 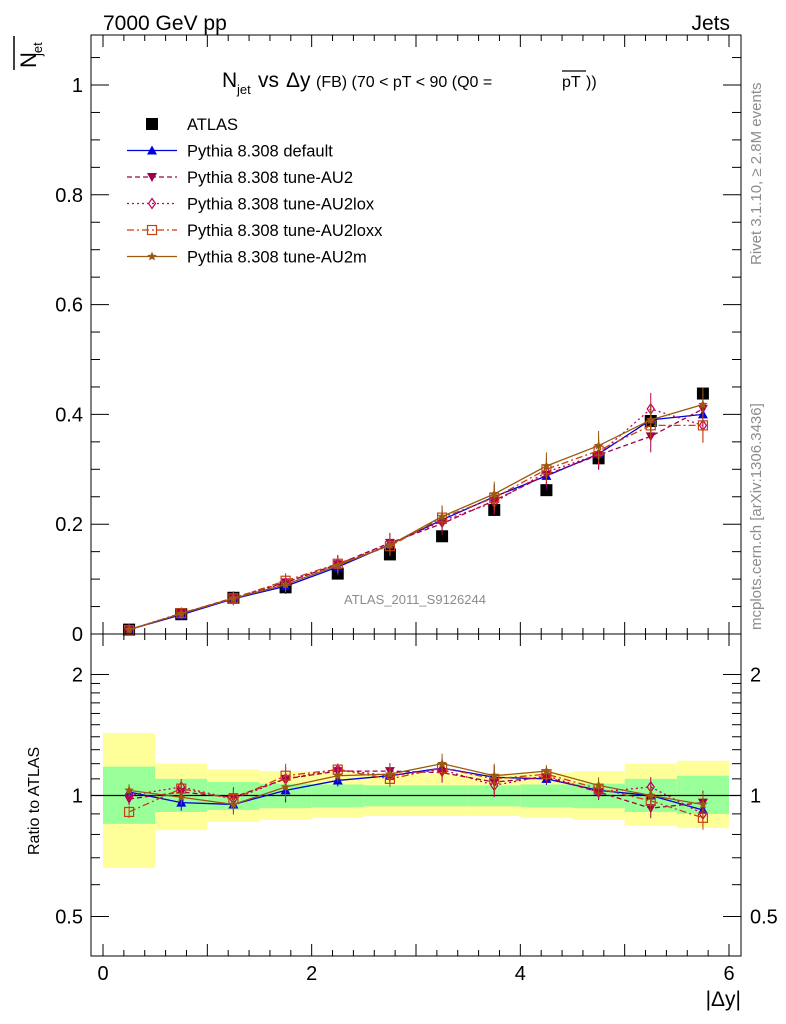 What do you see at coordinates (415, 599) in the screenshot?
I see `analysis-watermark: ATLAS_2011_S9126244` at bounding box center [415, 599].